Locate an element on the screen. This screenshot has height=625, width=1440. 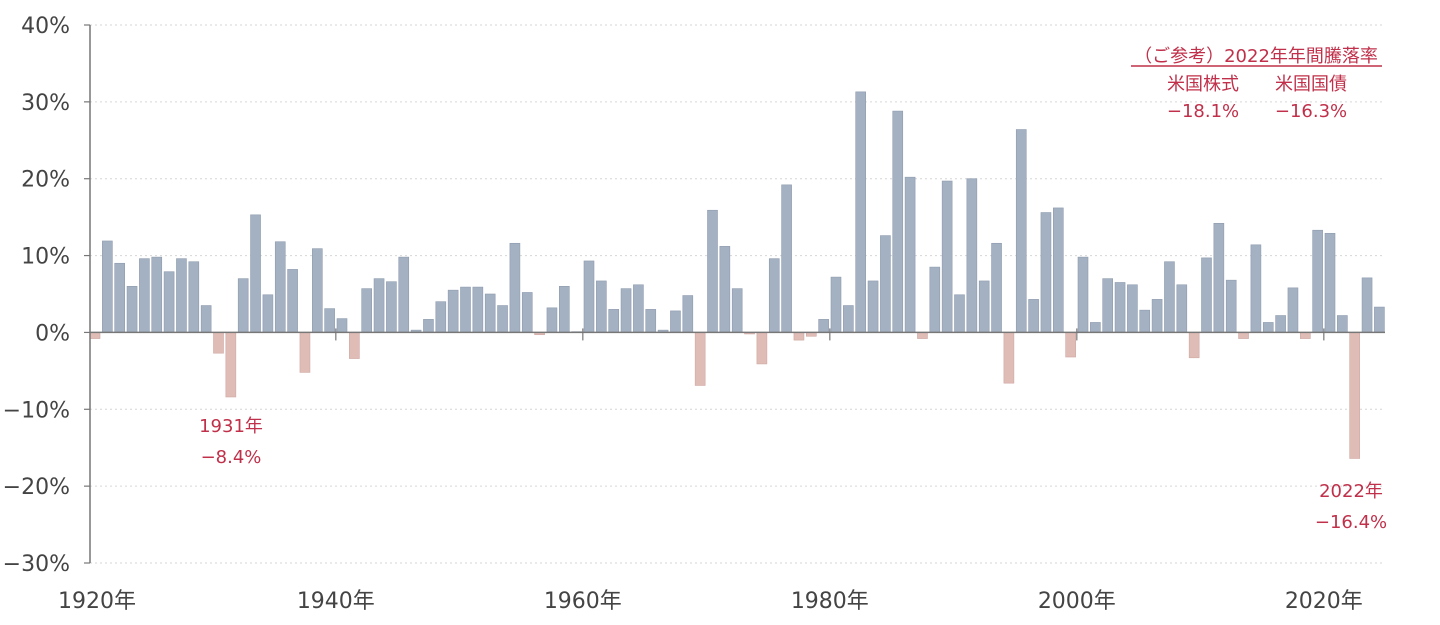
bar-1982 is located at coordinates (861, 212).